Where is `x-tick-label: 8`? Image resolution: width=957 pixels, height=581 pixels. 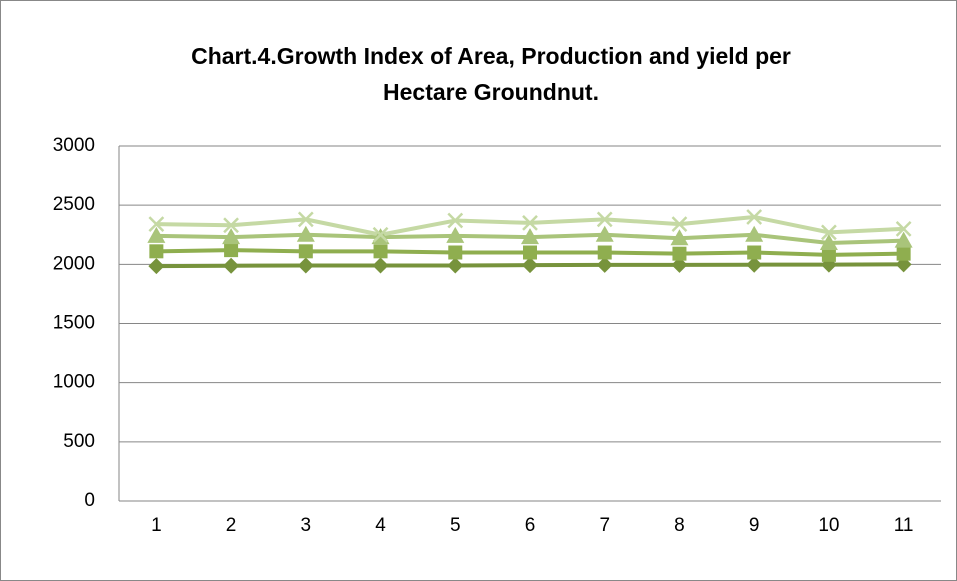 x-tick-label: 8 is located at coordinates (679, 525).